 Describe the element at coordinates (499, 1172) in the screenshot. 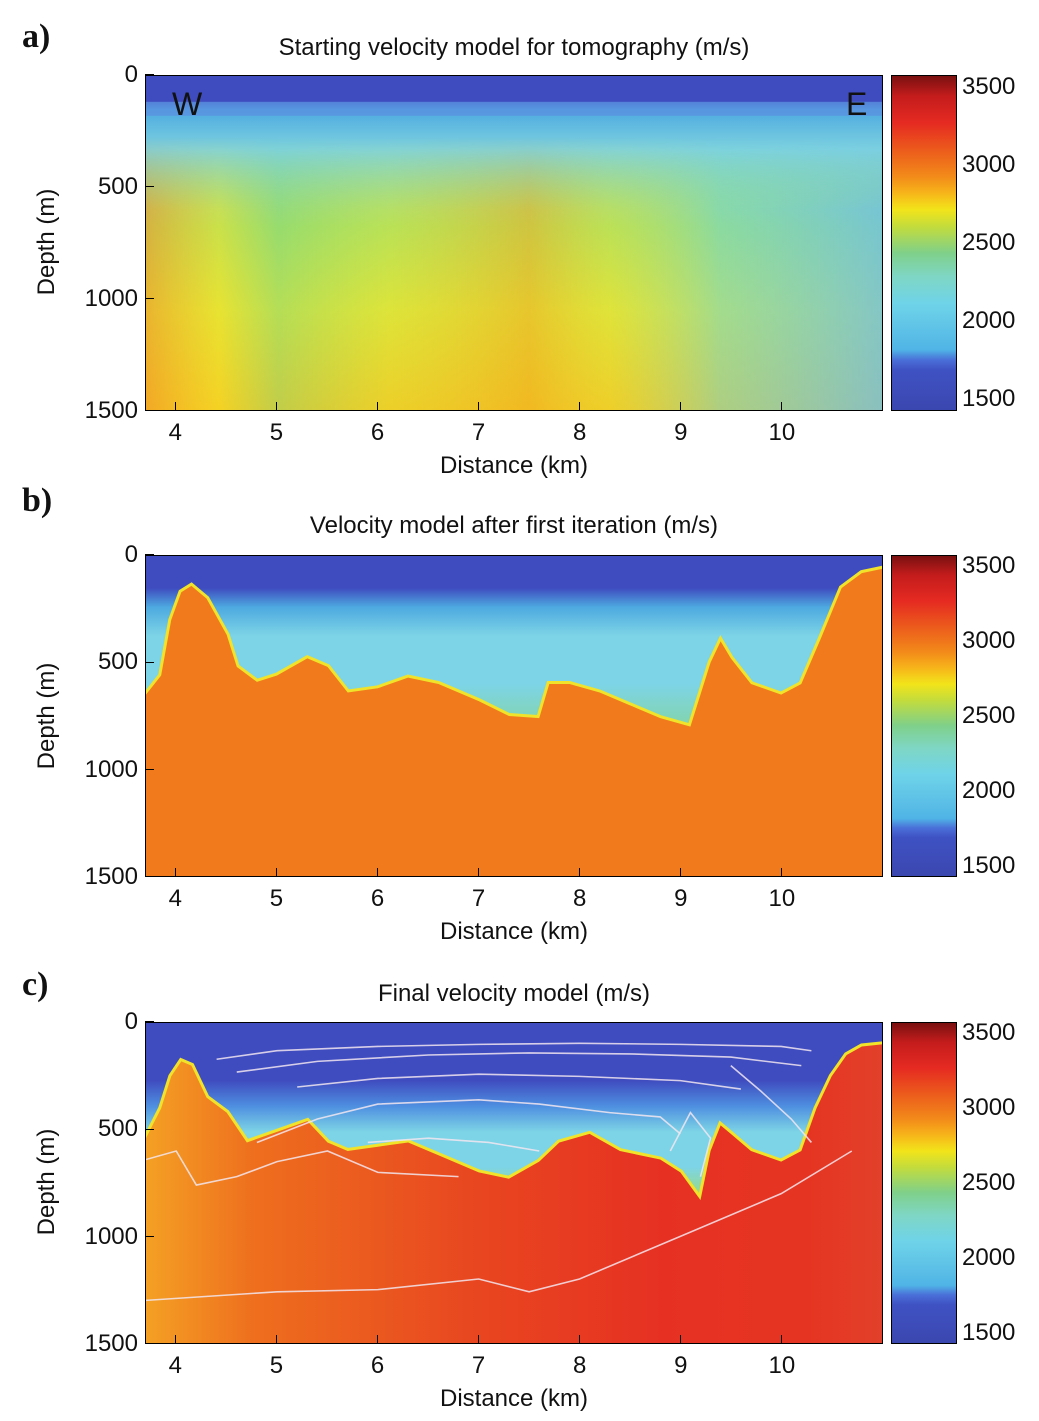

I see `reflector-lines` at that location.